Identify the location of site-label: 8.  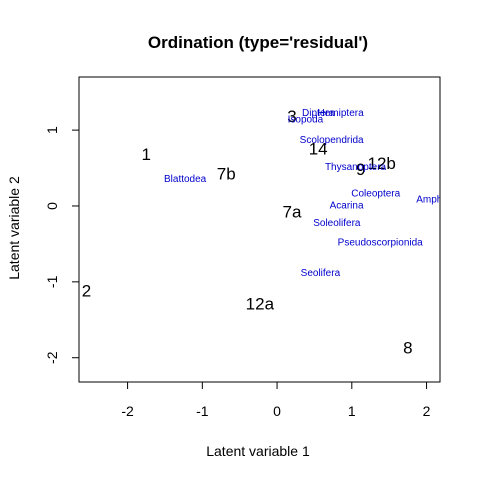
(407, 347).